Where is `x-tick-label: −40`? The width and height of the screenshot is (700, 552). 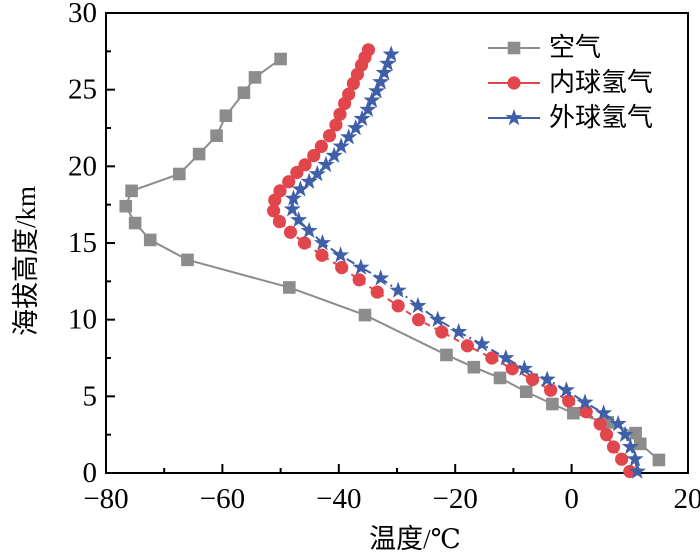 x-tick-label: −40 is located at coordinates (338, 499).